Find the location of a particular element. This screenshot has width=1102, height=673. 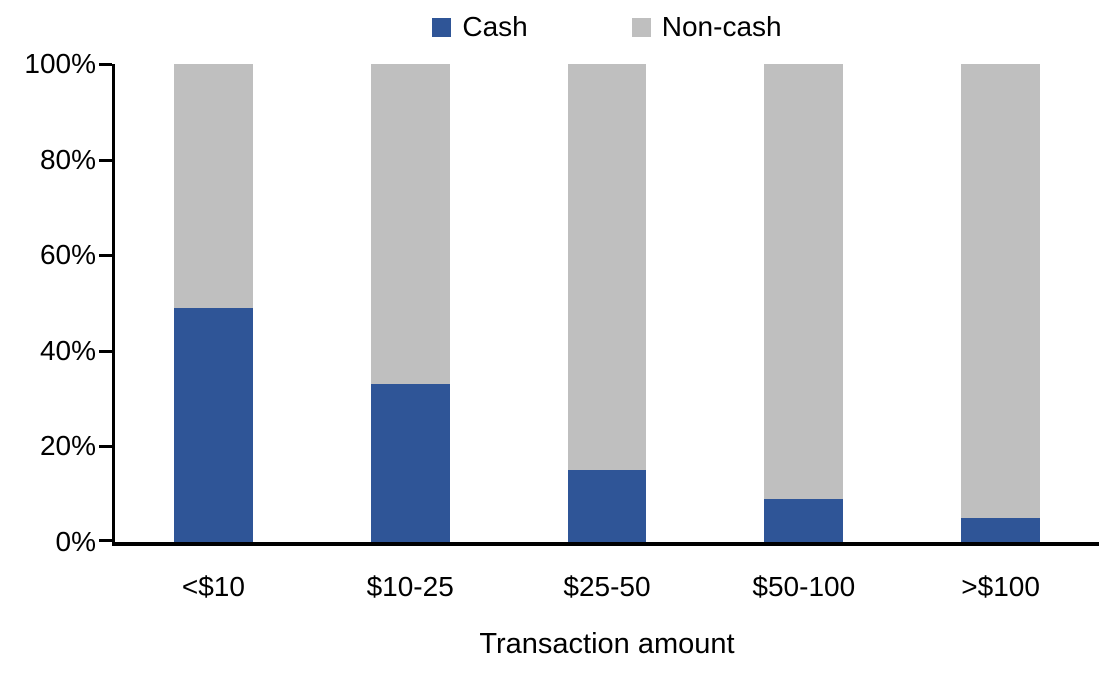

chart-legend: Cash Non-cash is located at coordinates (607, 27).